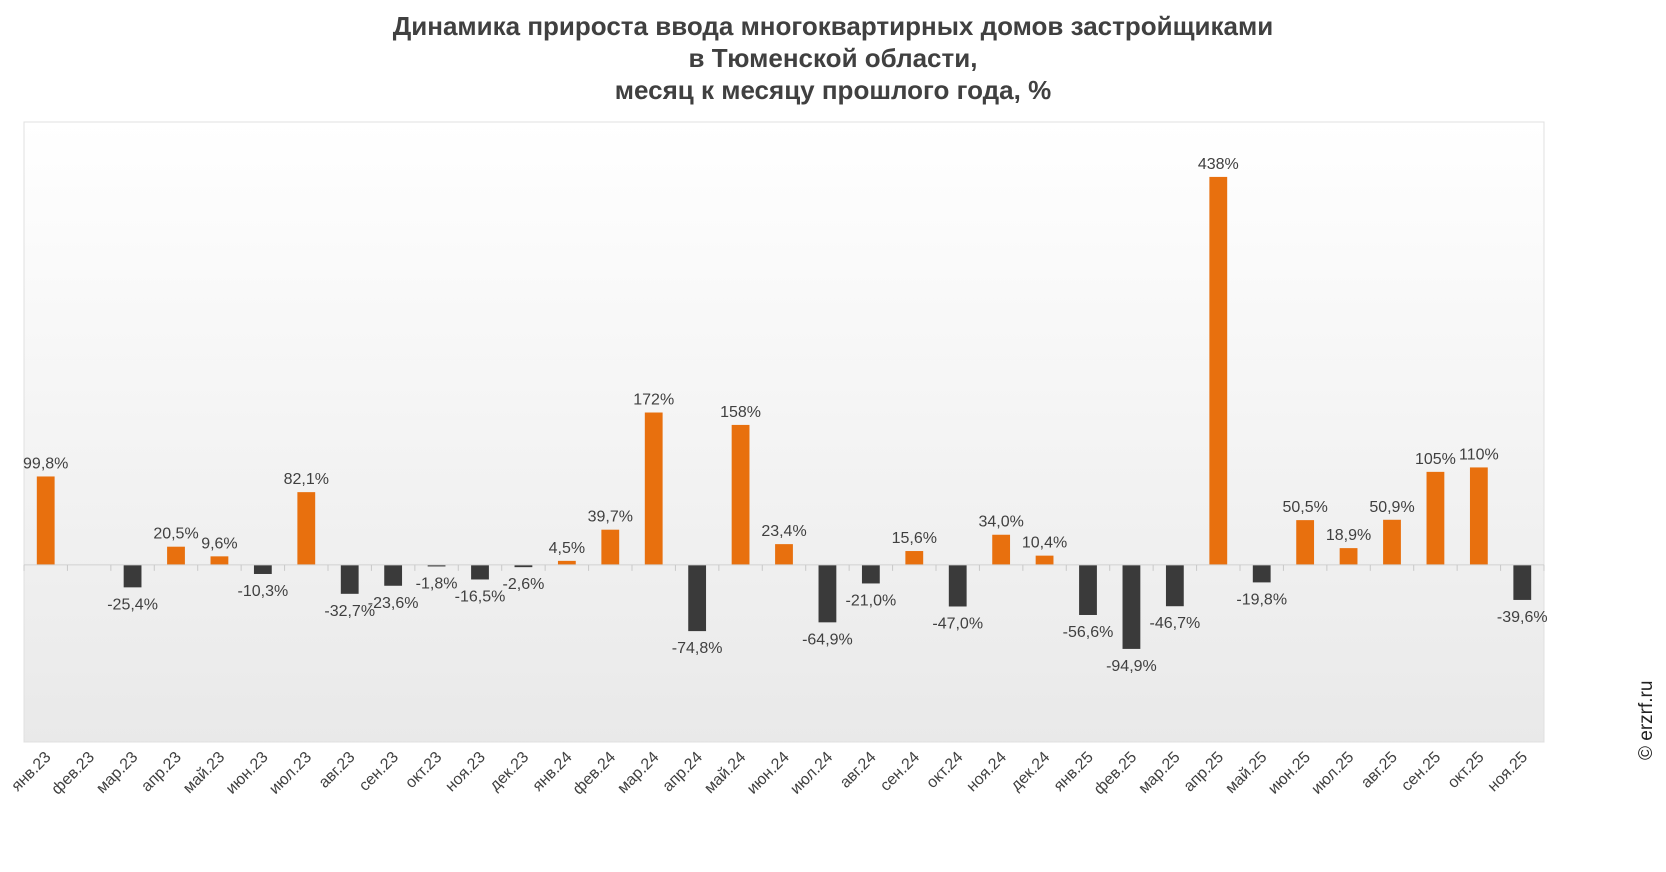 The width and height of the screenshot is (1666, 872). I want to click on bar-май.23, so click(219, 560).